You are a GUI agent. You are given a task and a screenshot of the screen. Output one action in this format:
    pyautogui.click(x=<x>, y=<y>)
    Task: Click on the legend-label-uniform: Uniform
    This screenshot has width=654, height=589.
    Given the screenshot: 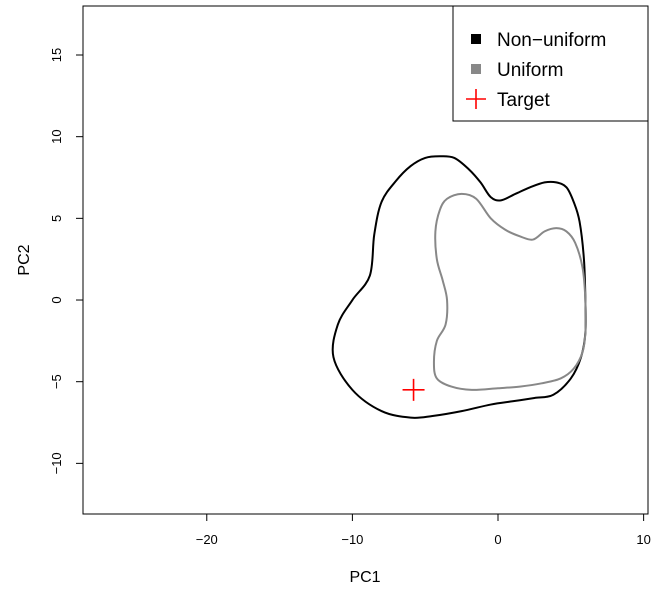 What is the action you would take?
    pyautogui.click(x=530, y=70)
    